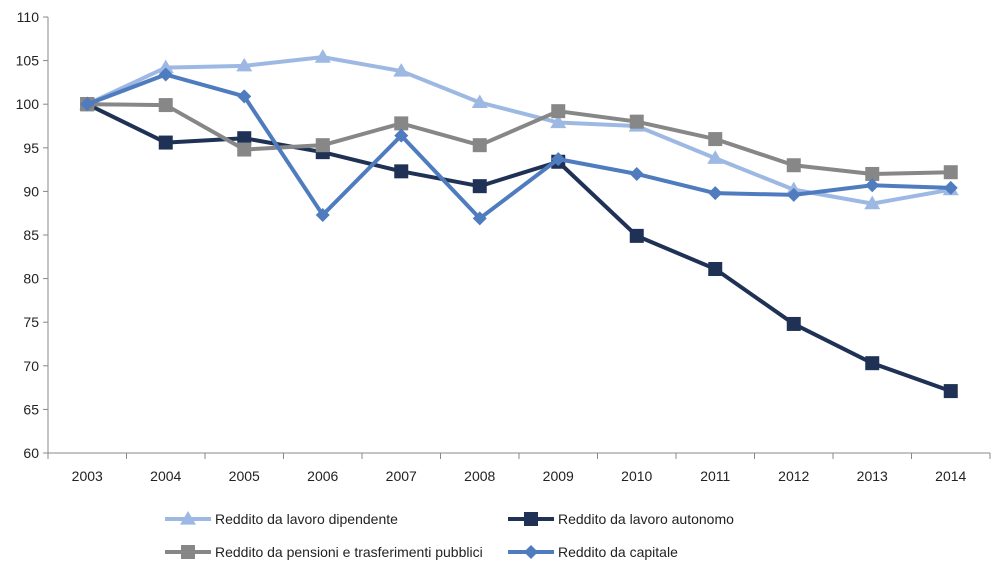  I want to click on legend-label: Reddito da capitale, so click(618, 552).